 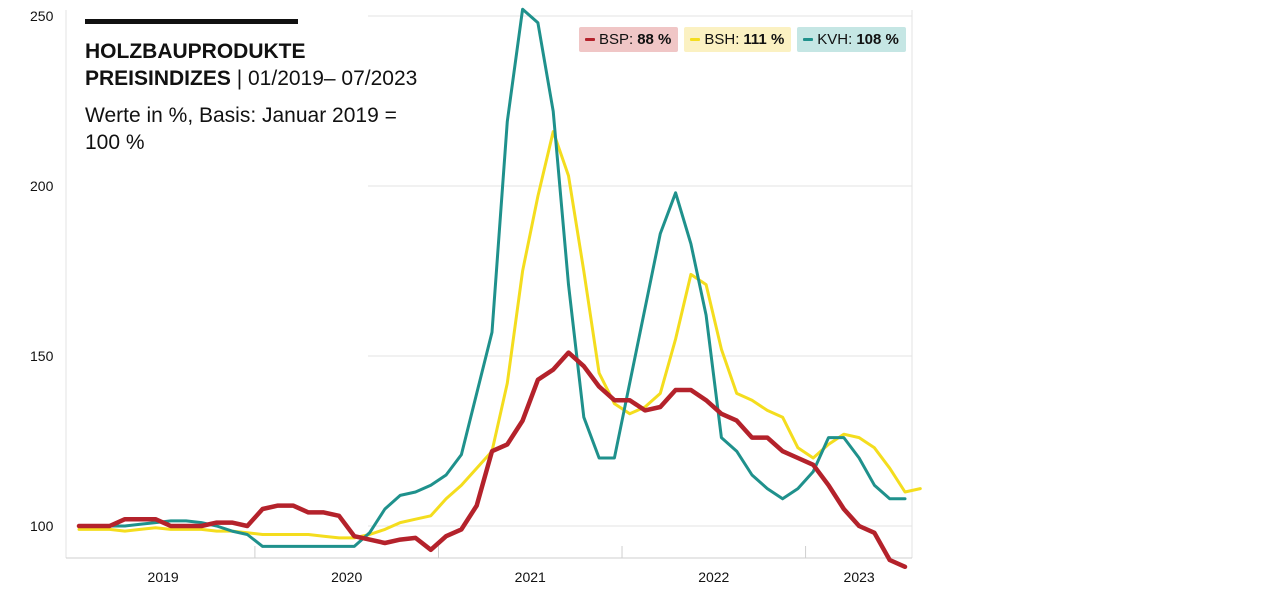 I want to click on legend-swatch-kvh, so click(x=808, y=39).